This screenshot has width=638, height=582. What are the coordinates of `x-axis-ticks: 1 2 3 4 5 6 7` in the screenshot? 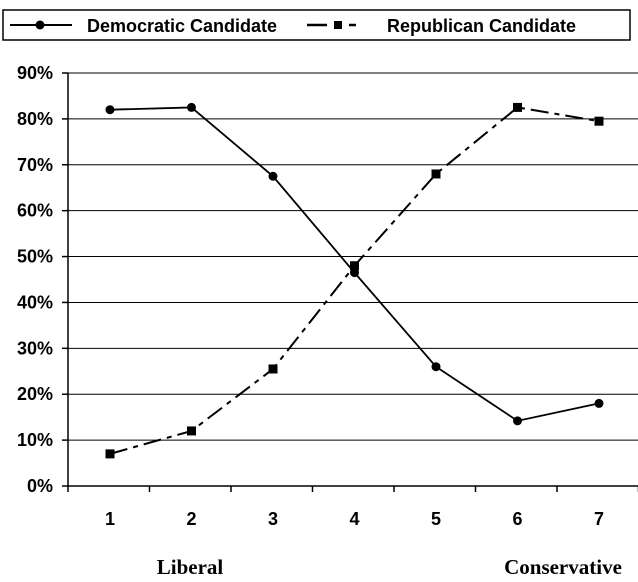 It's located at (352, 507).